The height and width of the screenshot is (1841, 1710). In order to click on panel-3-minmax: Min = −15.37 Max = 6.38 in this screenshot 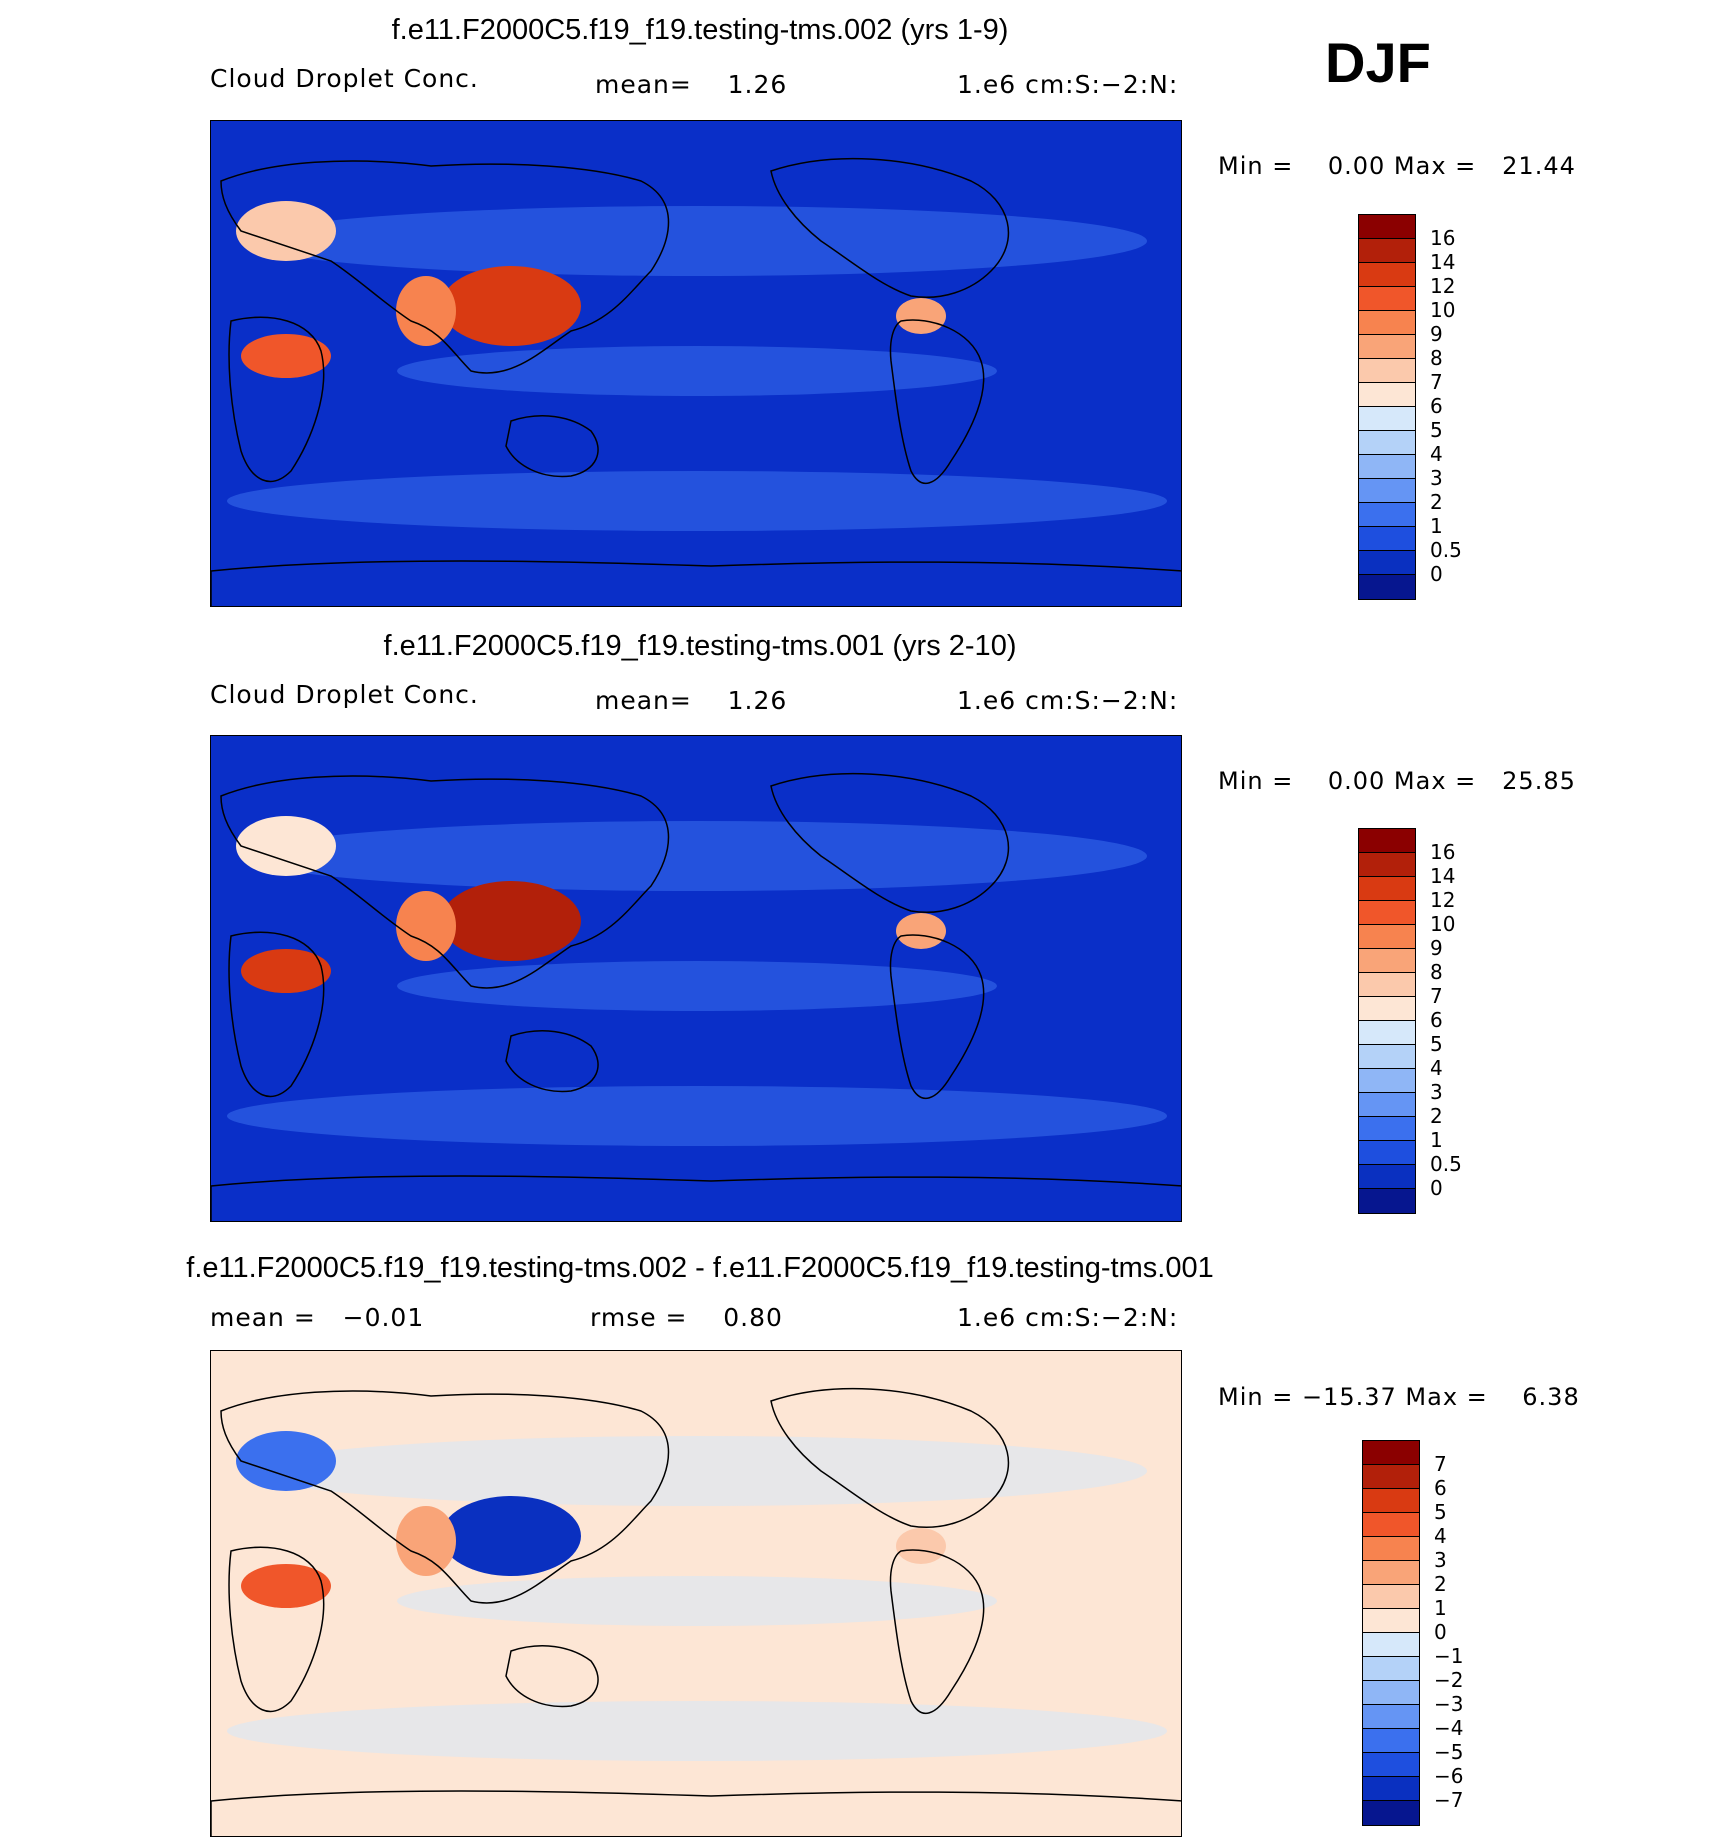, I will do `click(1399, 1397)`.